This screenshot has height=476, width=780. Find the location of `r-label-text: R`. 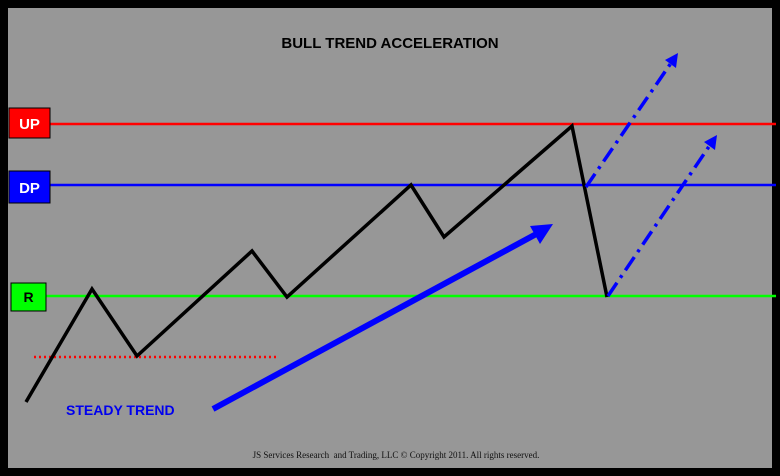

r-label-text: R is located at coordinates (28, 297).